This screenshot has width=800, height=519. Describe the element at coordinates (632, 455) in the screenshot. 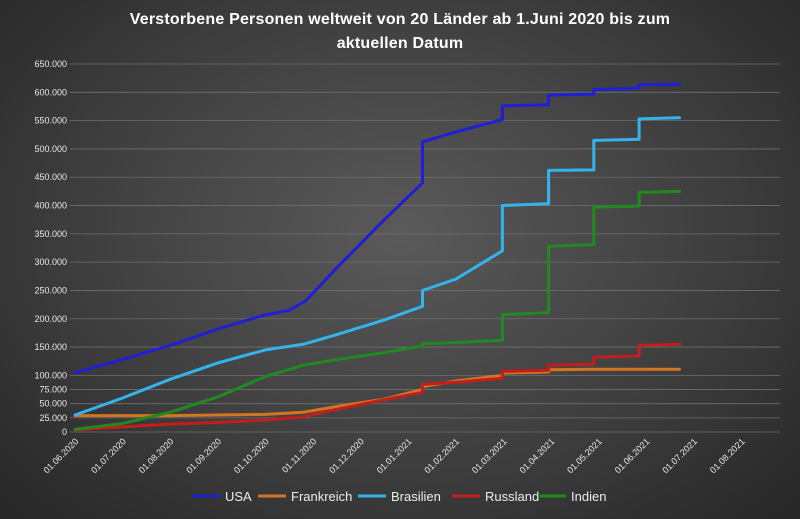

I see `x-tick-label: 01.06.2021` at that location.